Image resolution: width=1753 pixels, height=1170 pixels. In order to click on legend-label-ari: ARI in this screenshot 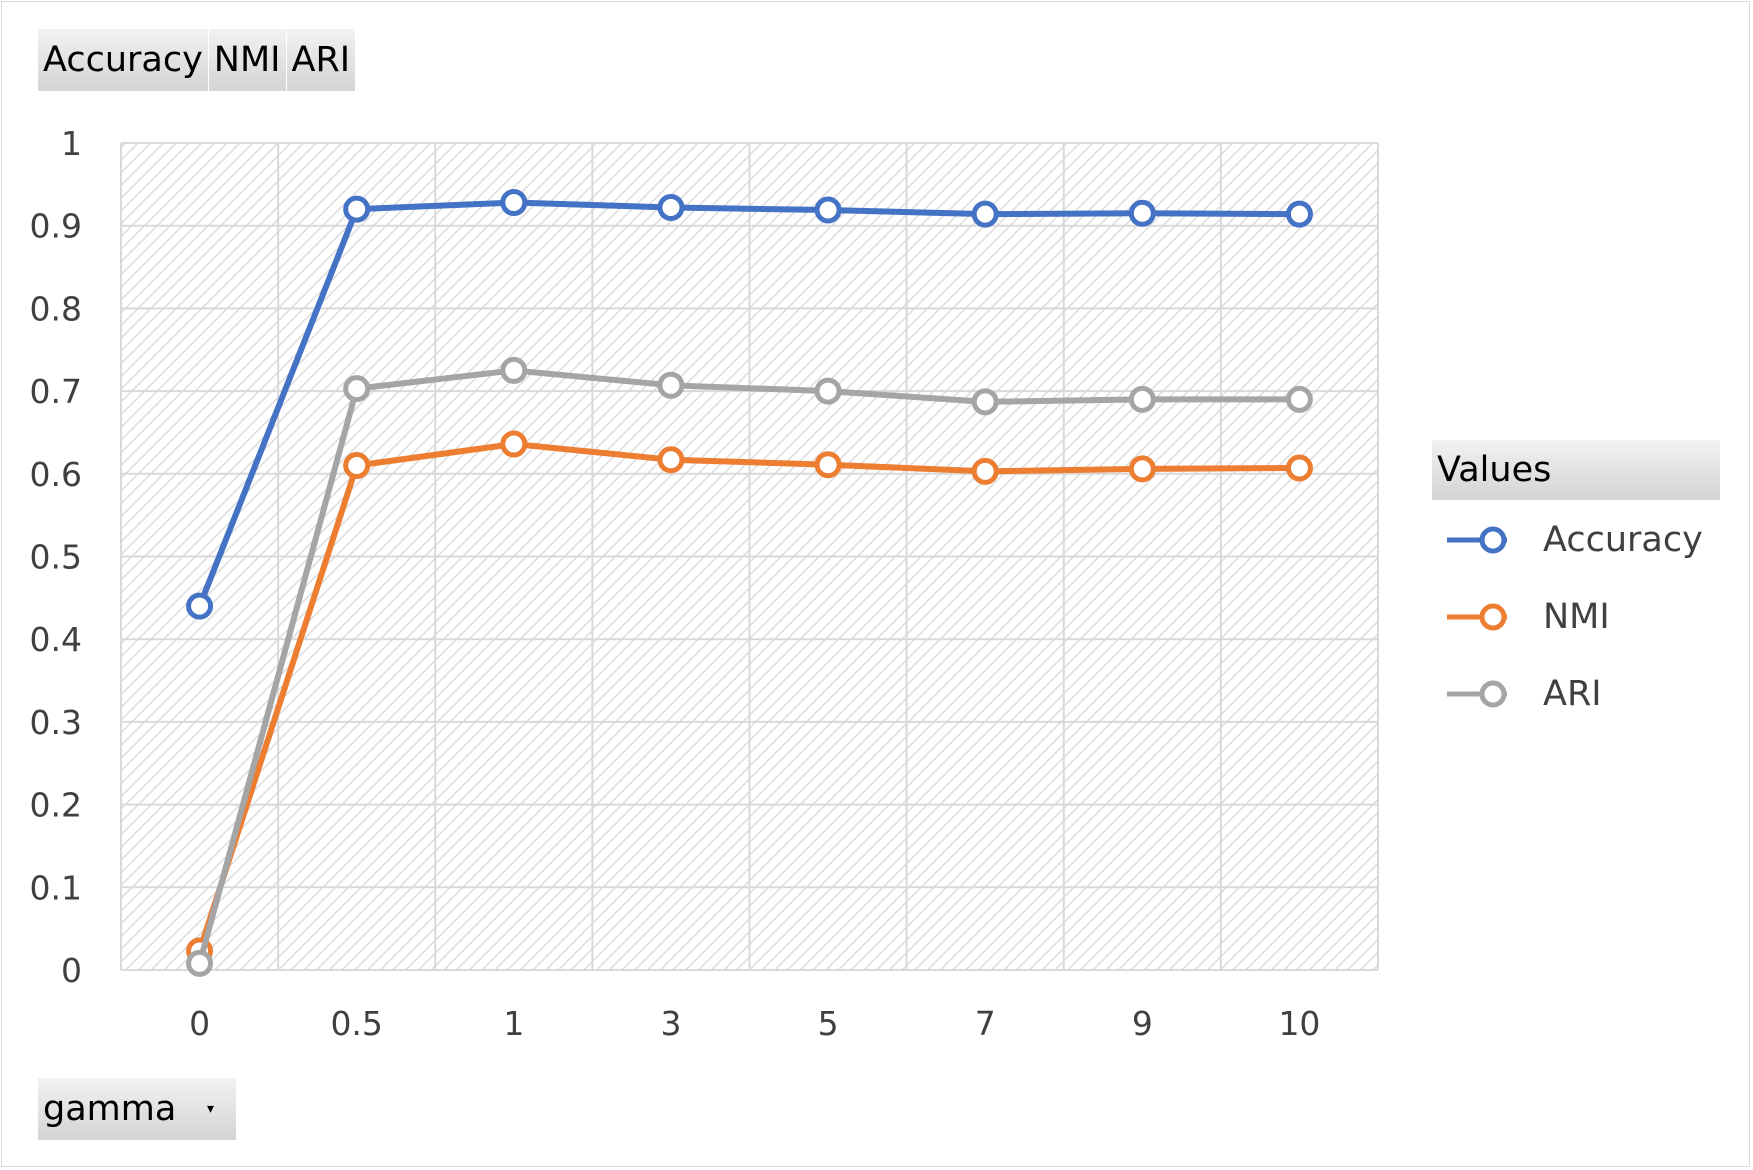, I will do `click(1572, 694)`.